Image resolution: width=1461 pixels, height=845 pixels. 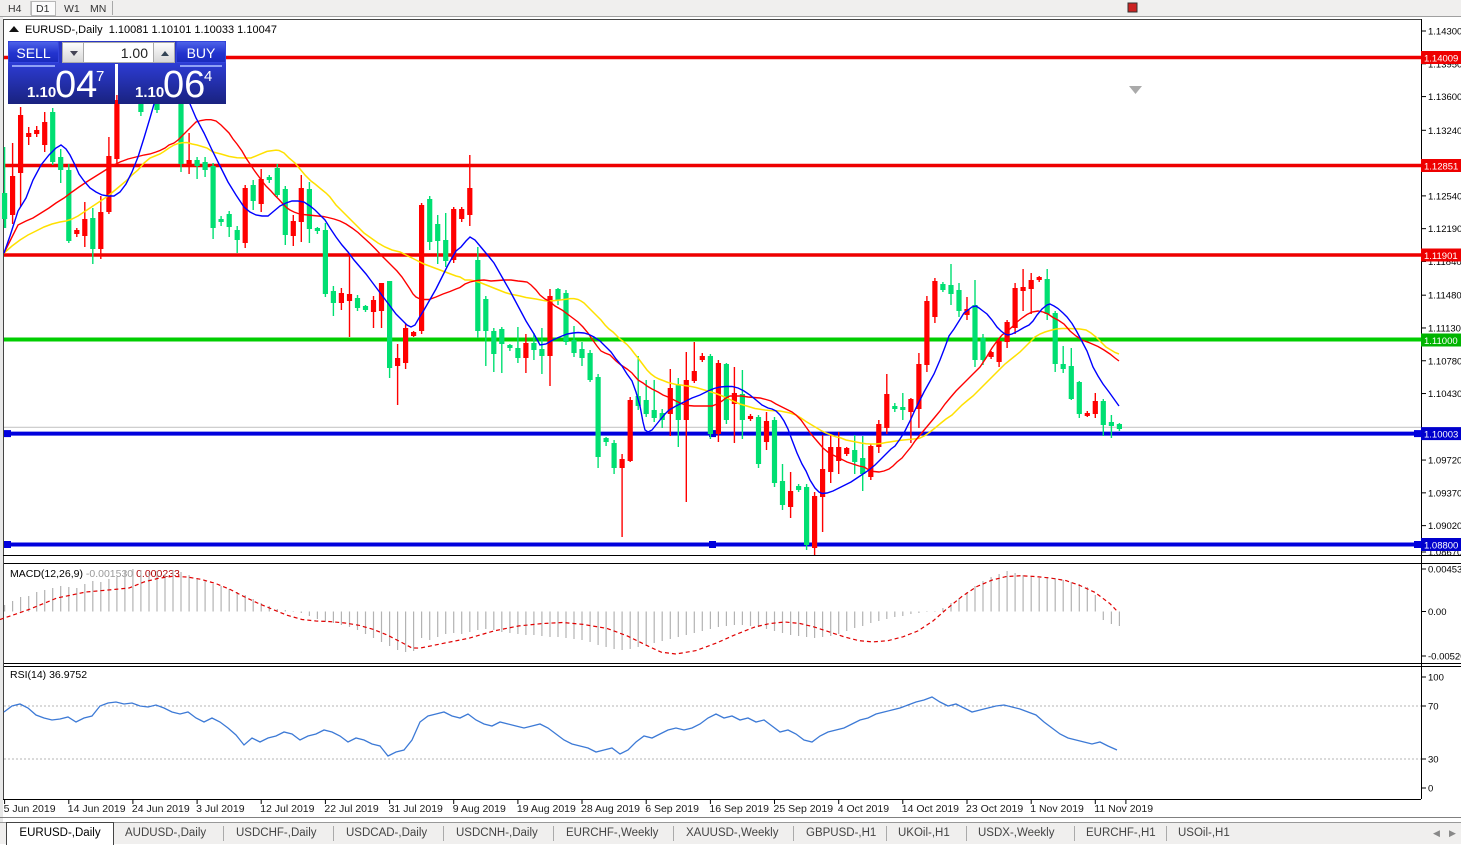 I want to click on svg-text: 11 Nov 2019, so click(x=1123, y=809).